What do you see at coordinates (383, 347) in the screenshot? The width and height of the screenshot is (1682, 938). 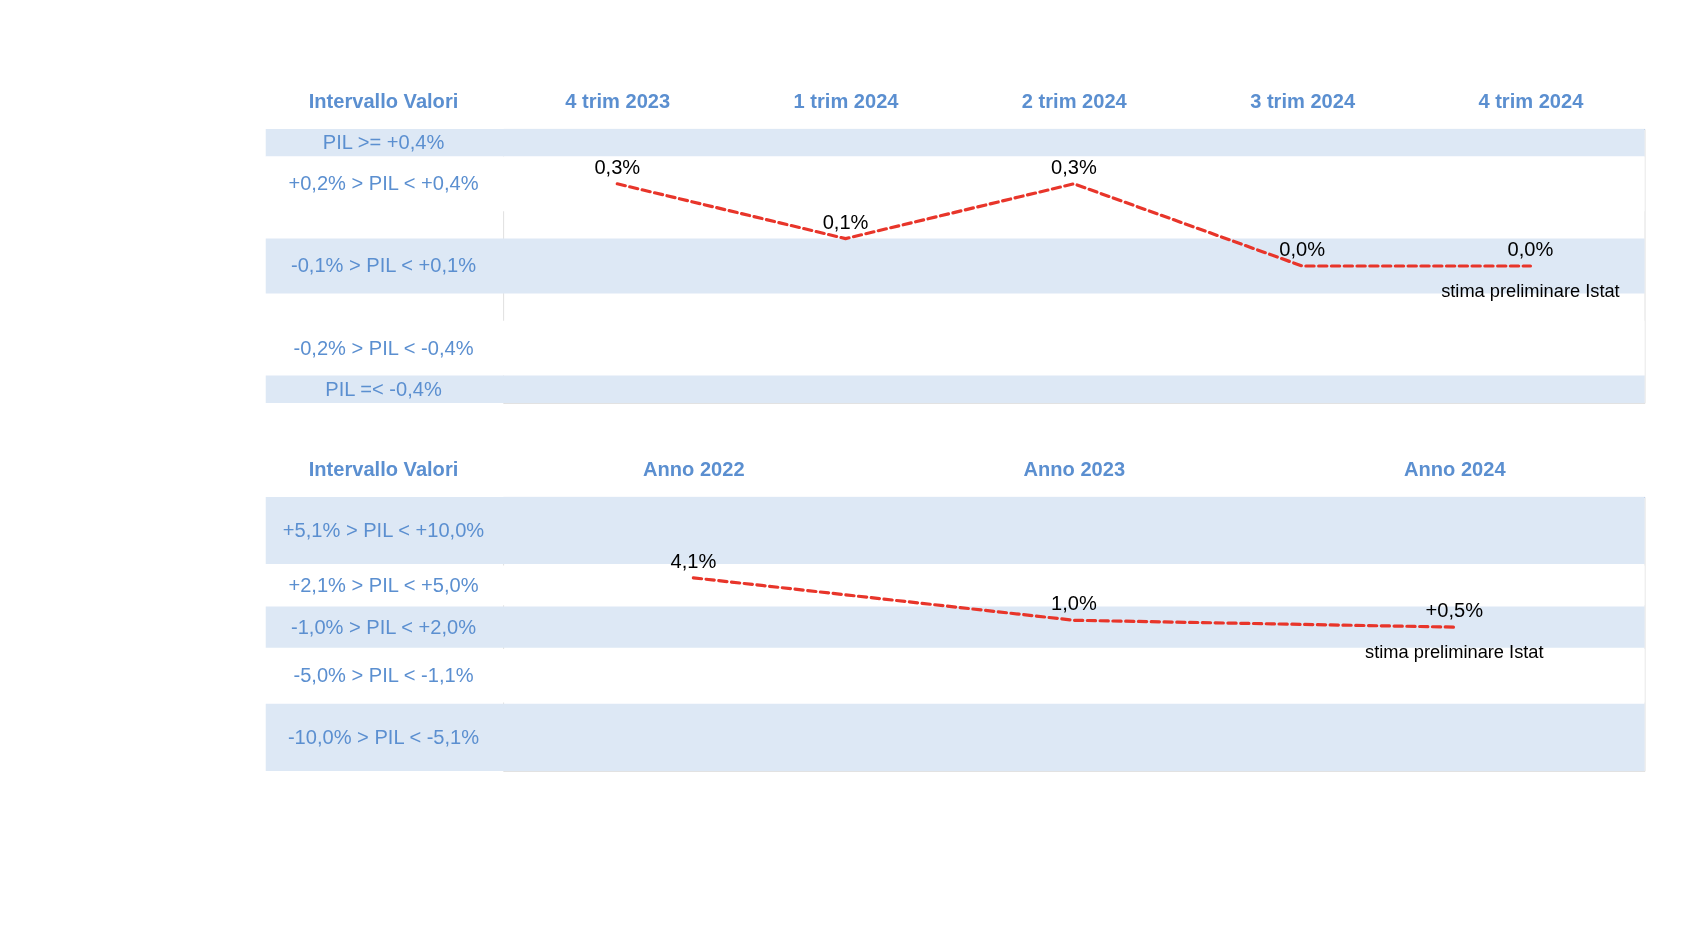 I see `band-label: -0,2% > PIL < -0,4%` at bounding box center [383, 347].